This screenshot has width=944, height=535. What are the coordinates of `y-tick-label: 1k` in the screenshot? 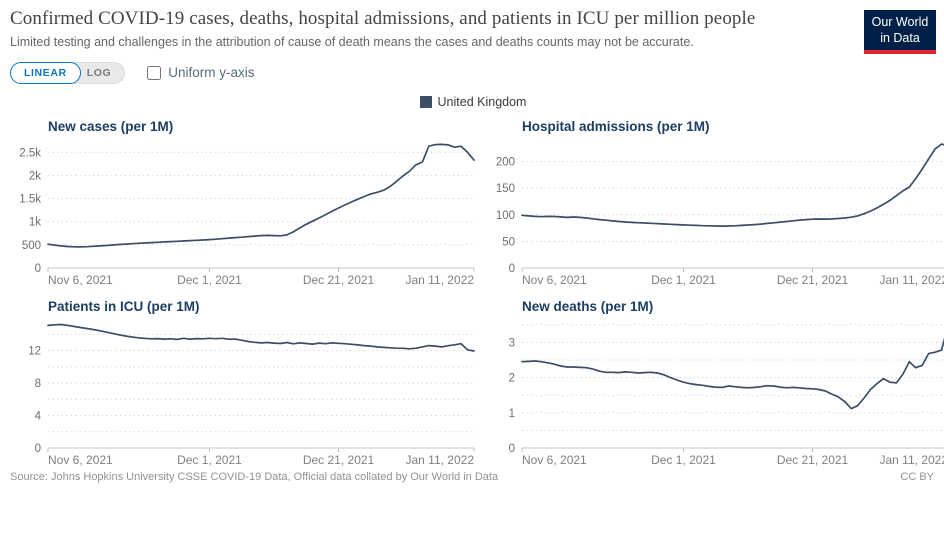 It's located at (35, 223).